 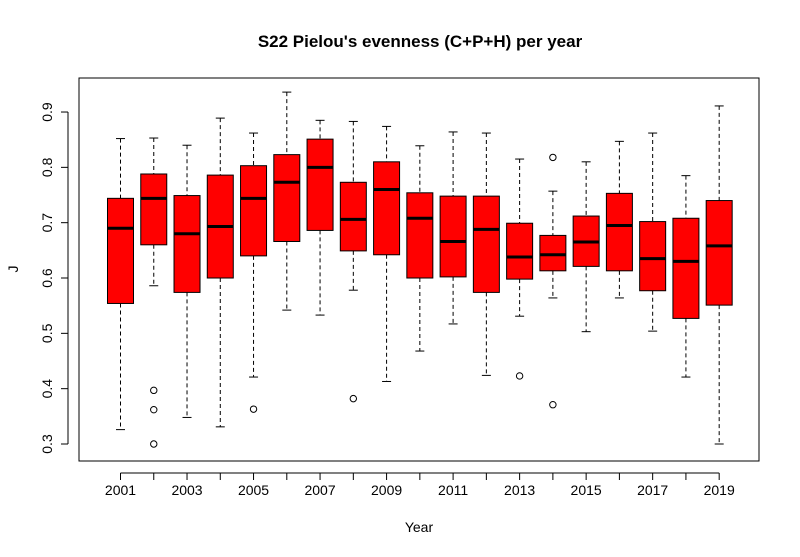 I want to click on box-2019, so click(x=719, y=275).